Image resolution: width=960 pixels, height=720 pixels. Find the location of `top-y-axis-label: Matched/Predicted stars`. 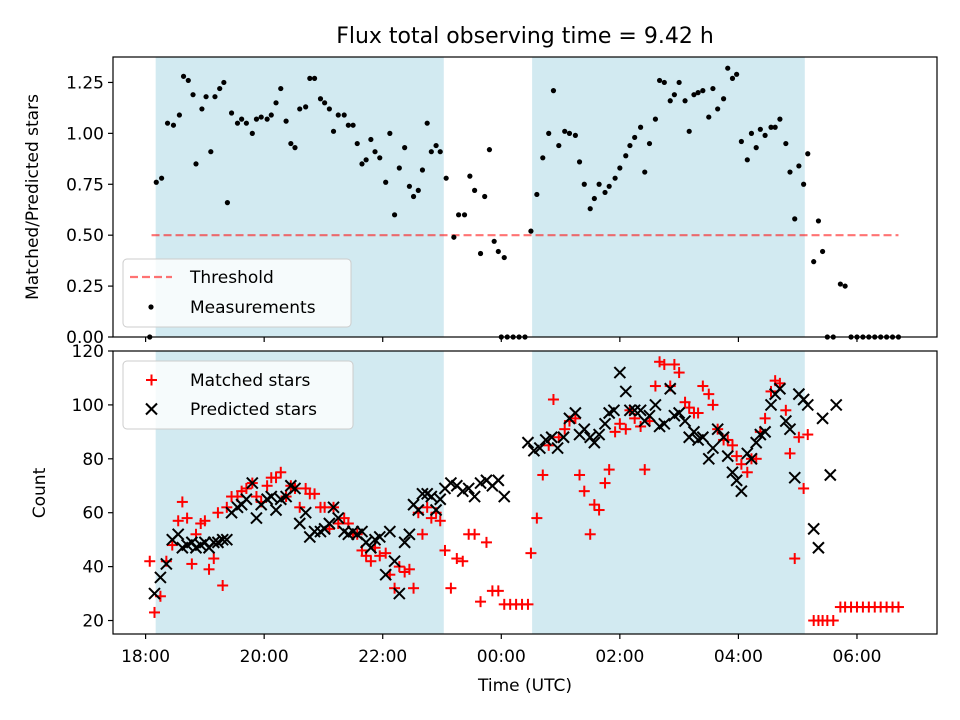

top-y-axis-label: Matched/Predicted stars is located at coordinates (33, 197).